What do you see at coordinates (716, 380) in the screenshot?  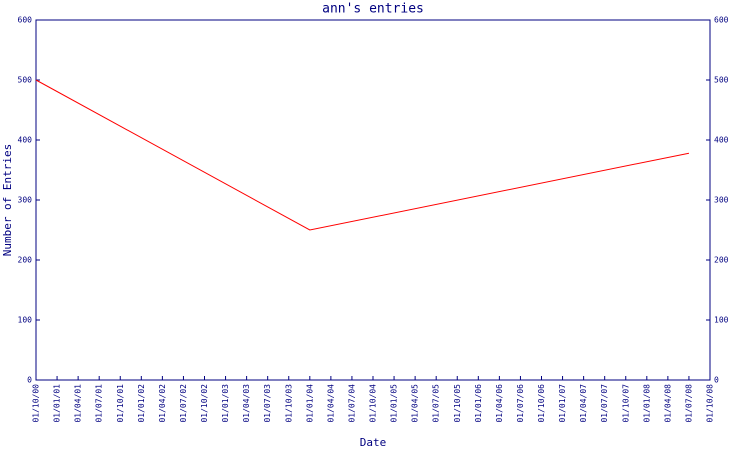 I see `y2-tick-label: 0` at bounding box center [716, 380].